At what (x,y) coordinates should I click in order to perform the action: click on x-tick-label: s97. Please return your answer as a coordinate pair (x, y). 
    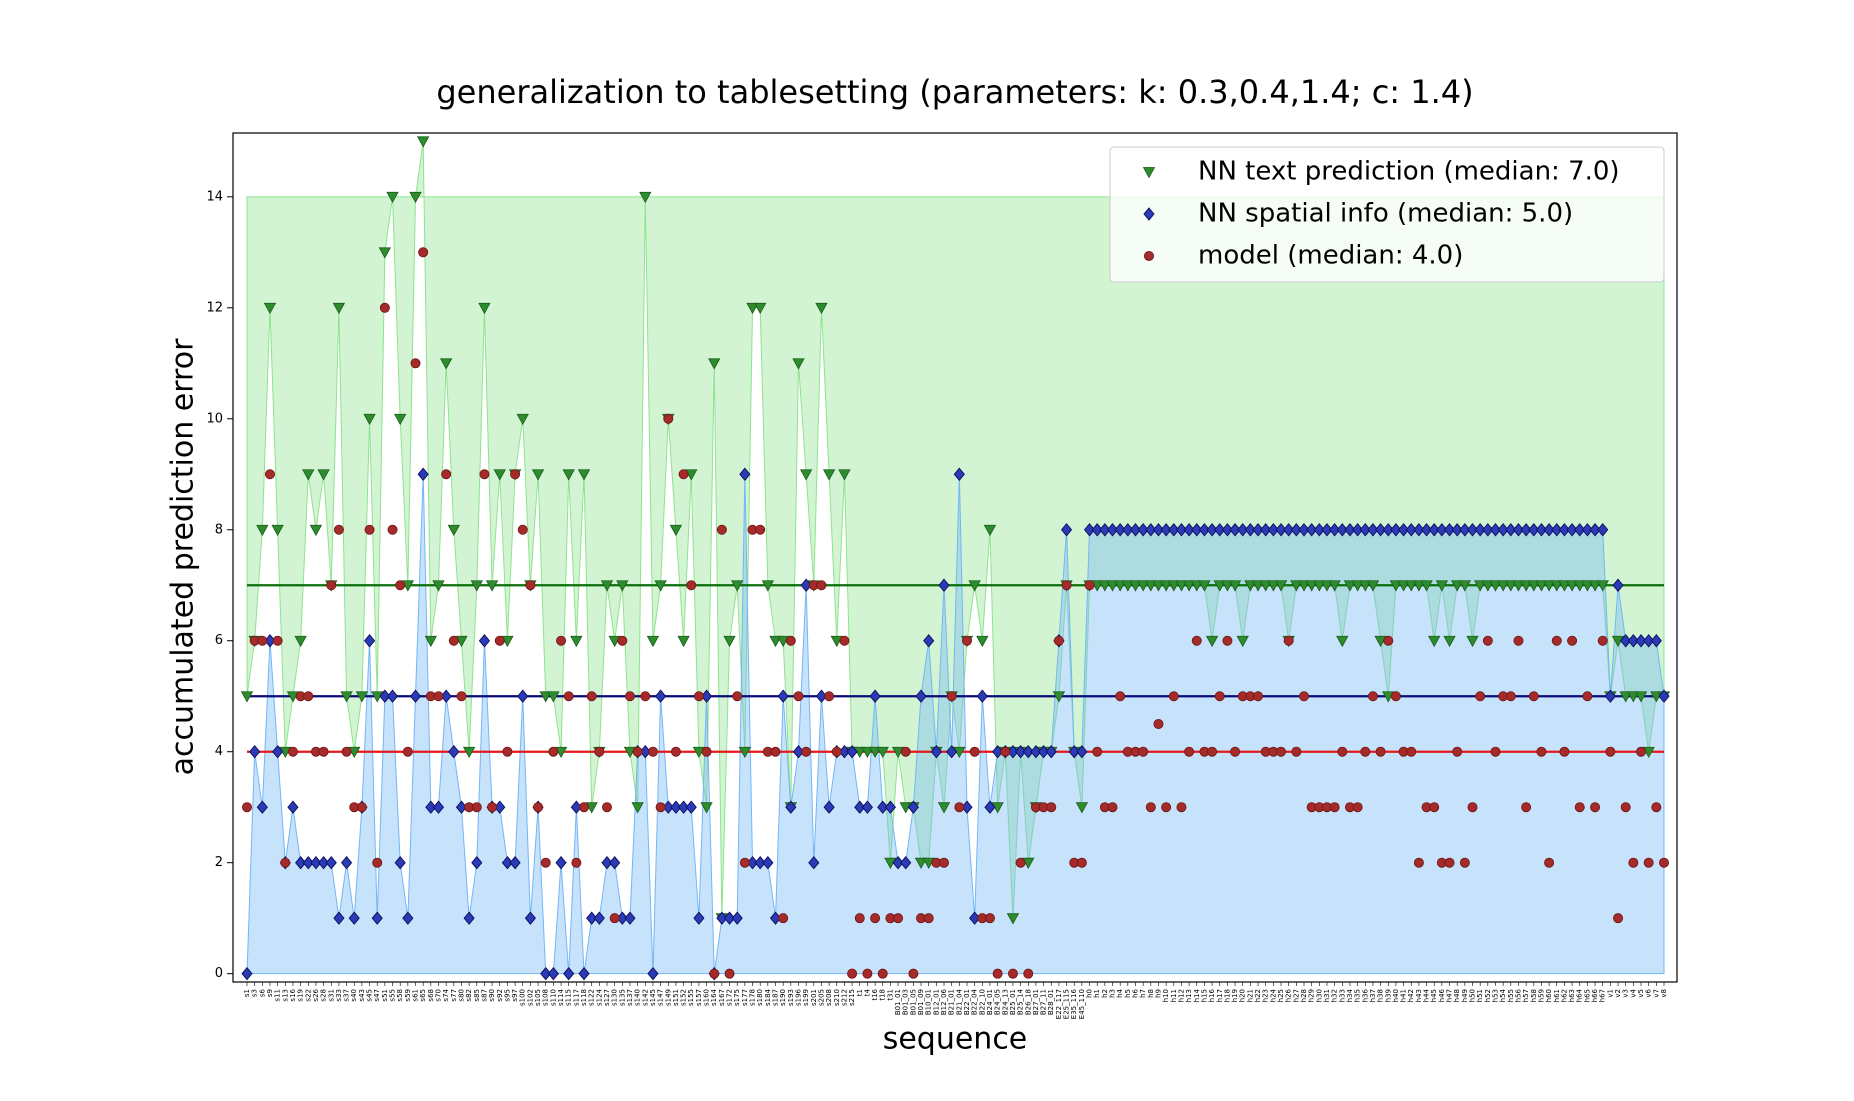
    Looking at the image, I should click on (515, 995).